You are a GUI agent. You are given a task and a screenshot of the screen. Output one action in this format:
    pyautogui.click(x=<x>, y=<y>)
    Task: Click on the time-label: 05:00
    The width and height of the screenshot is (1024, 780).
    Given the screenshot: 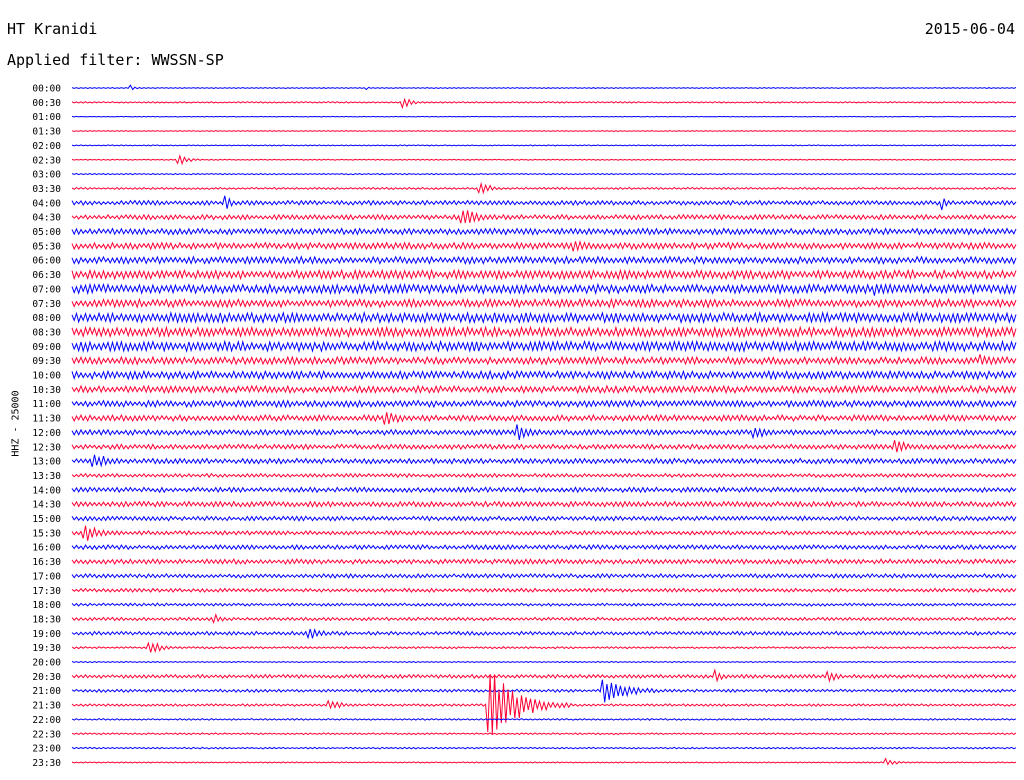 What is the action you would take?
    pyautogui.click(x=46, y=232)
    